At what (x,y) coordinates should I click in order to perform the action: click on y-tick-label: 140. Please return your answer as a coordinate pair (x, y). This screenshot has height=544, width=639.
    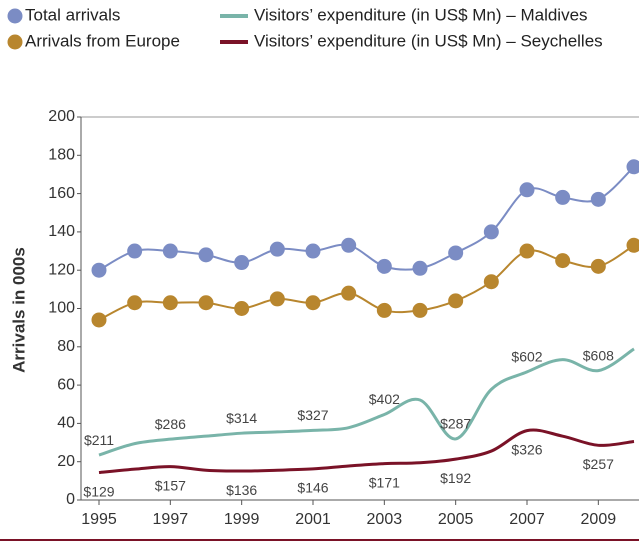
    Looking at the image, I should click on (61, 231).